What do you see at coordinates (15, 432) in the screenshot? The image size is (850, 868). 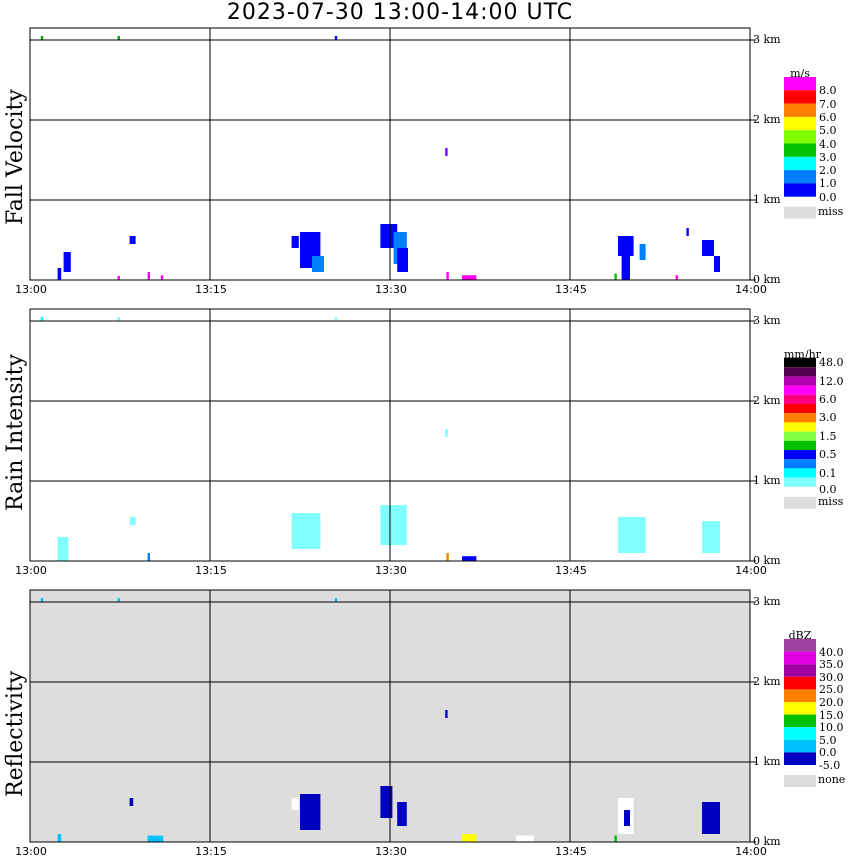 I see `y-axis-label: Rain Intensity` at bounding box center [15, 432].